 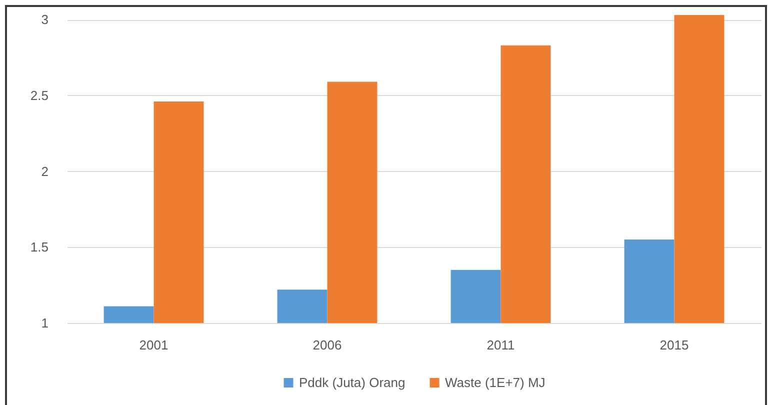 What do you see at coordinates (44, 323) in the screenshot?
I see `y-tick-label: 1` at bounding box center [44, 323].